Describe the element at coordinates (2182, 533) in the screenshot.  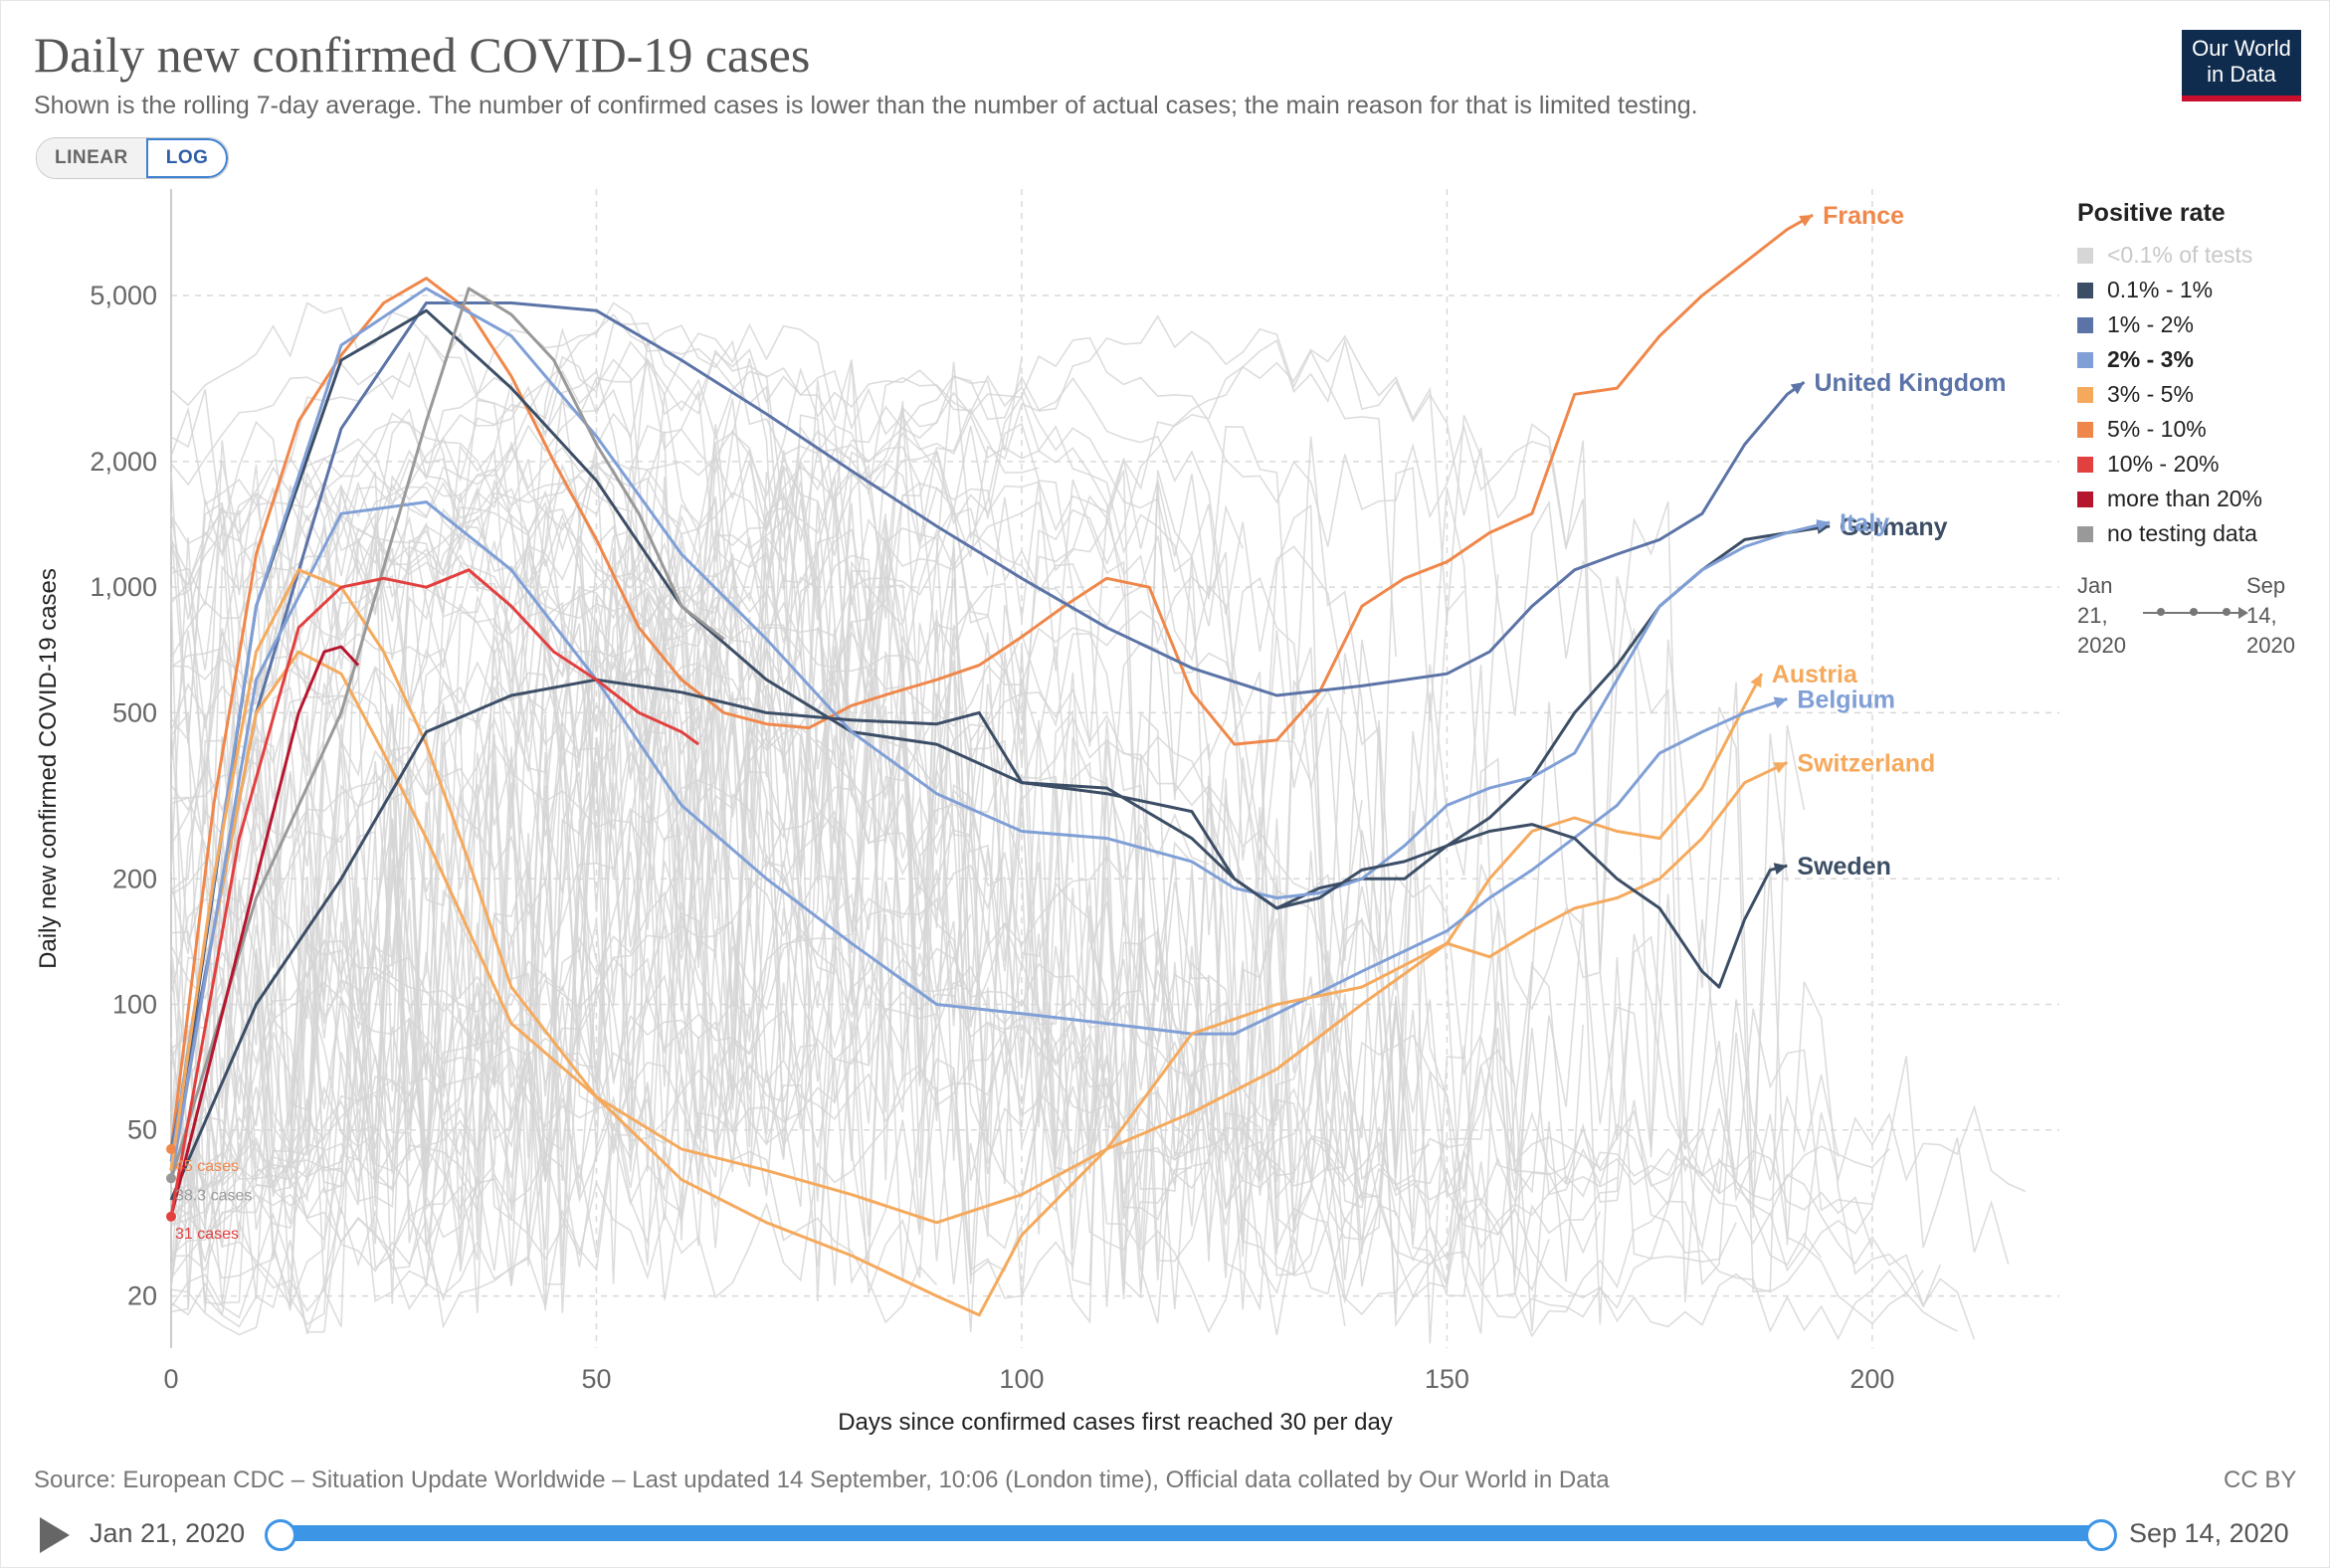
I see `legend-label: no testing data` at that location.